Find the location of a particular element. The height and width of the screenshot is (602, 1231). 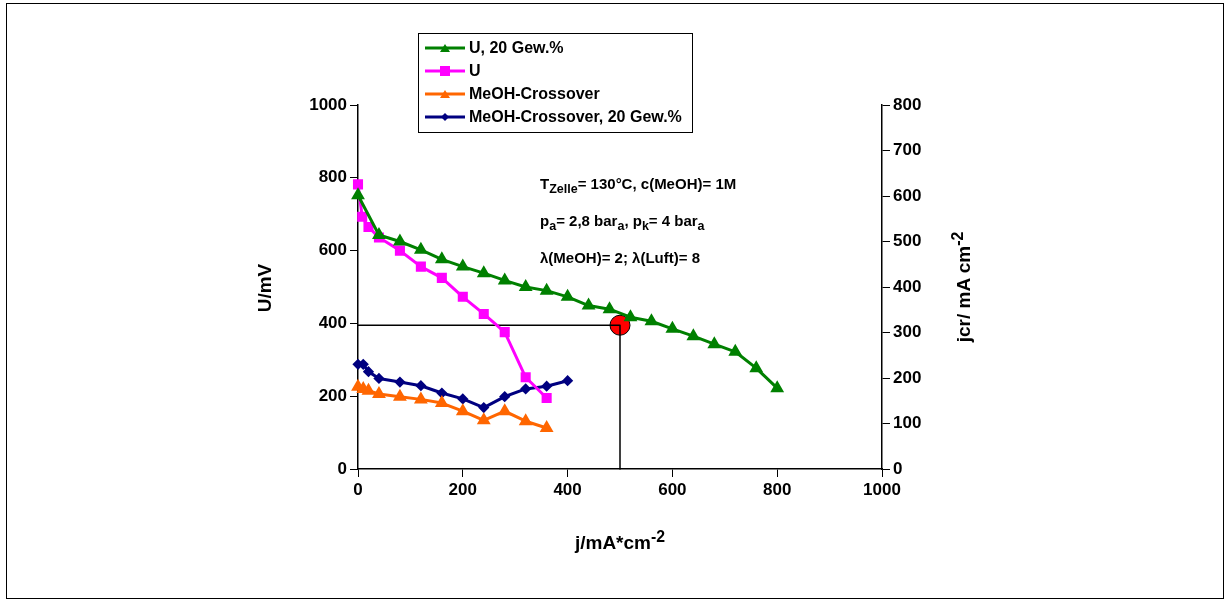

y2-tick-label: 100 is located at coordinates (907, 423).